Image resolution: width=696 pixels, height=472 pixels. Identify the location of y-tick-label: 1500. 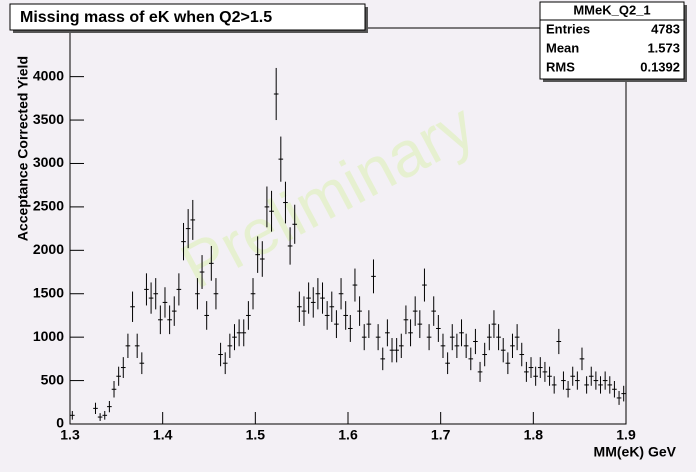
(48, 292).